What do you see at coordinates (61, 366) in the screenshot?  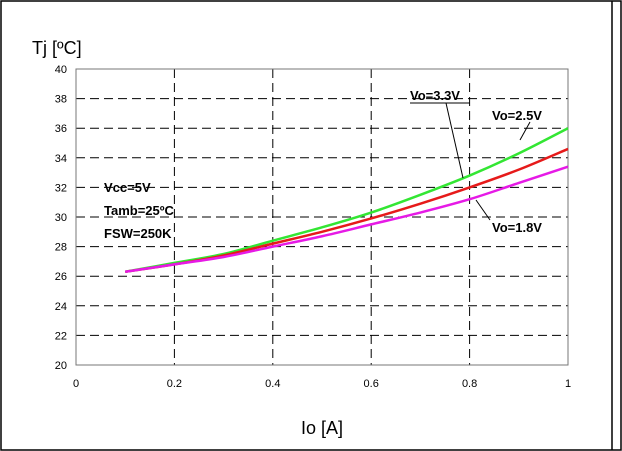 I see `y-tick-label: 20` at bounding box center [61, 366].